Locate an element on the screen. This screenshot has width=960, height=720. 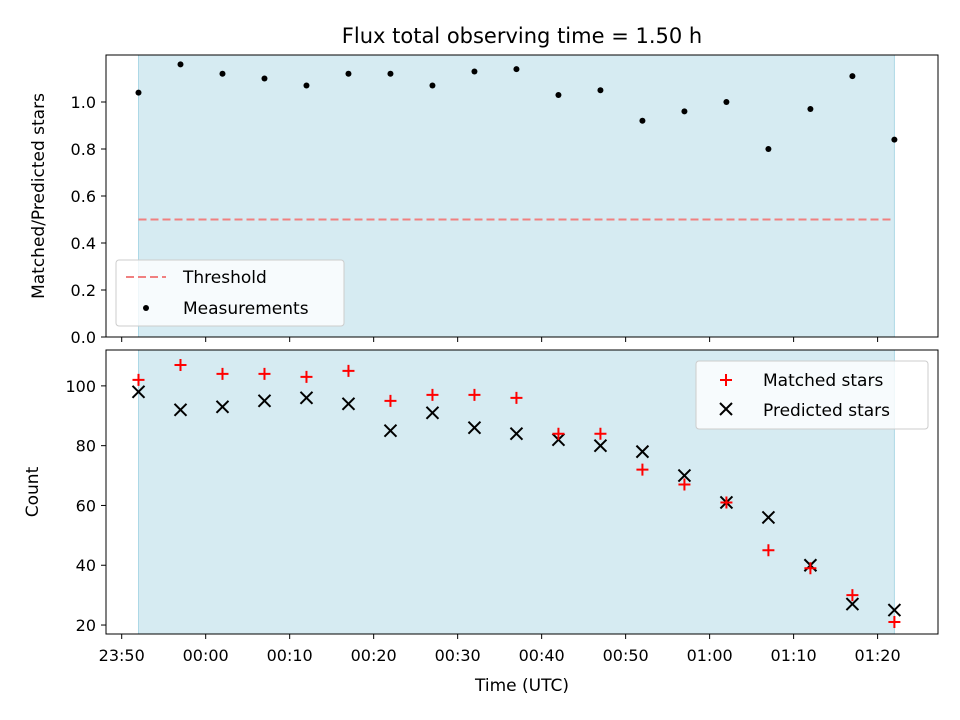
chart-title: Flux total observing time = 1.50 h is located at coordinates (522, 36).